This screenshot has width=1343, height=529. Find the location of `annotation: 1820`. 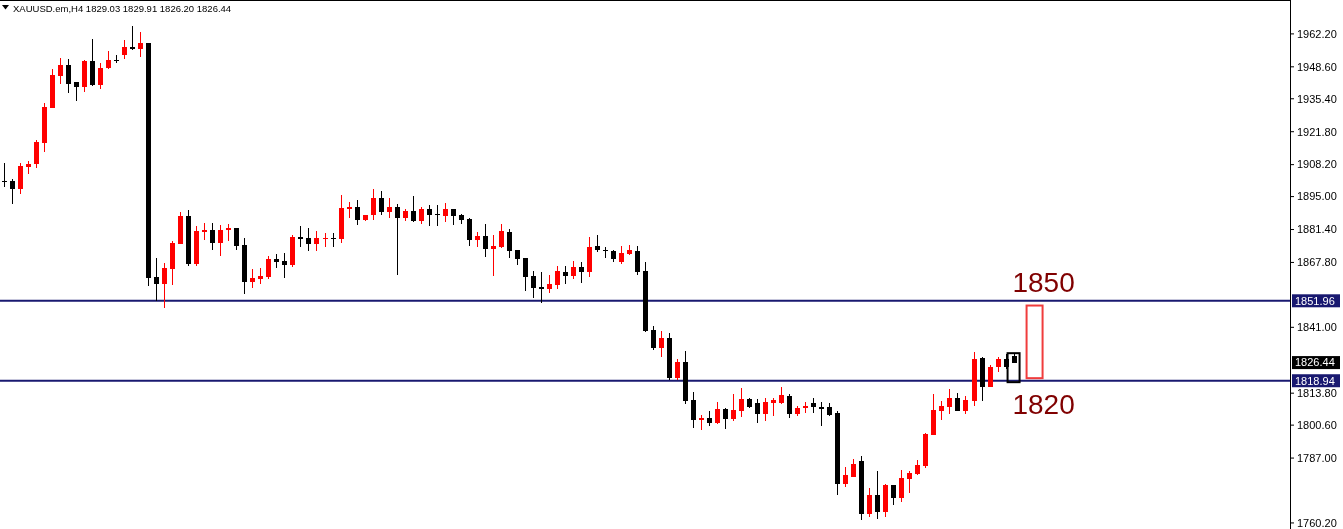

annotation: 1820 is located at coordinates (1043, 405).